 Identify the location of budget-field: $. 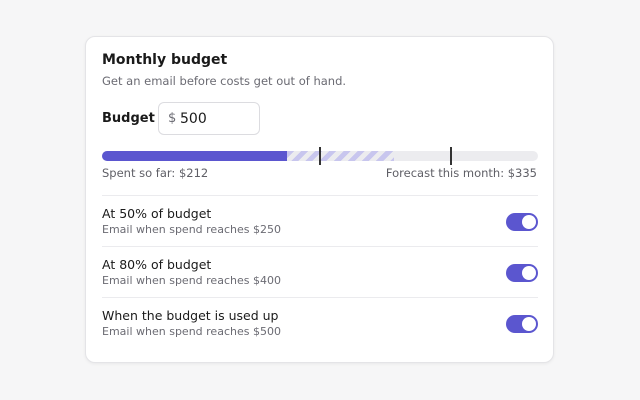
(209, 118).